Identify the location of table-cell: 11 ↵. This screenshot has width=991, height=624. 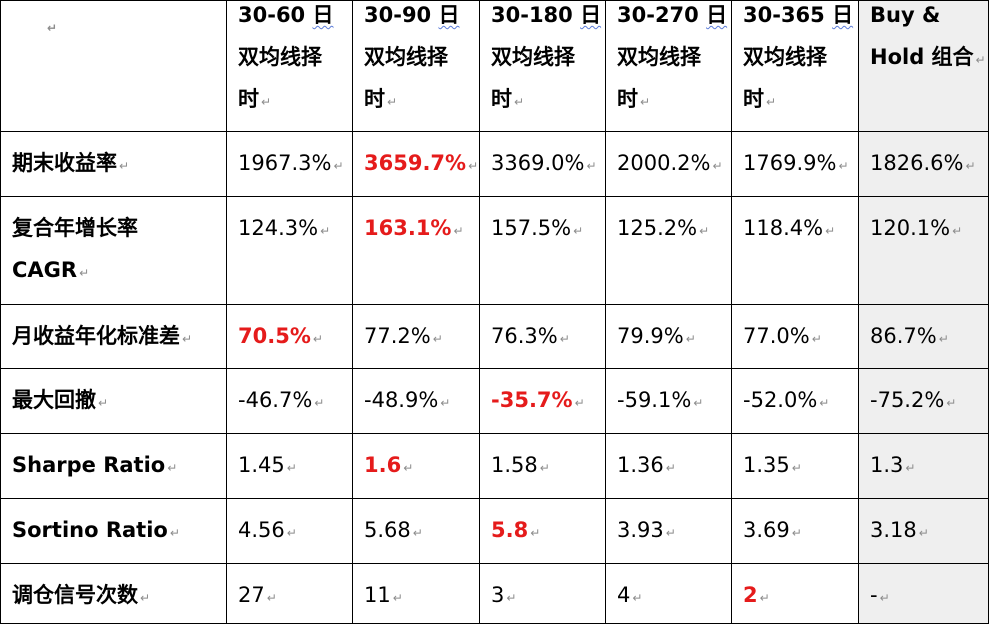
(416, 593).